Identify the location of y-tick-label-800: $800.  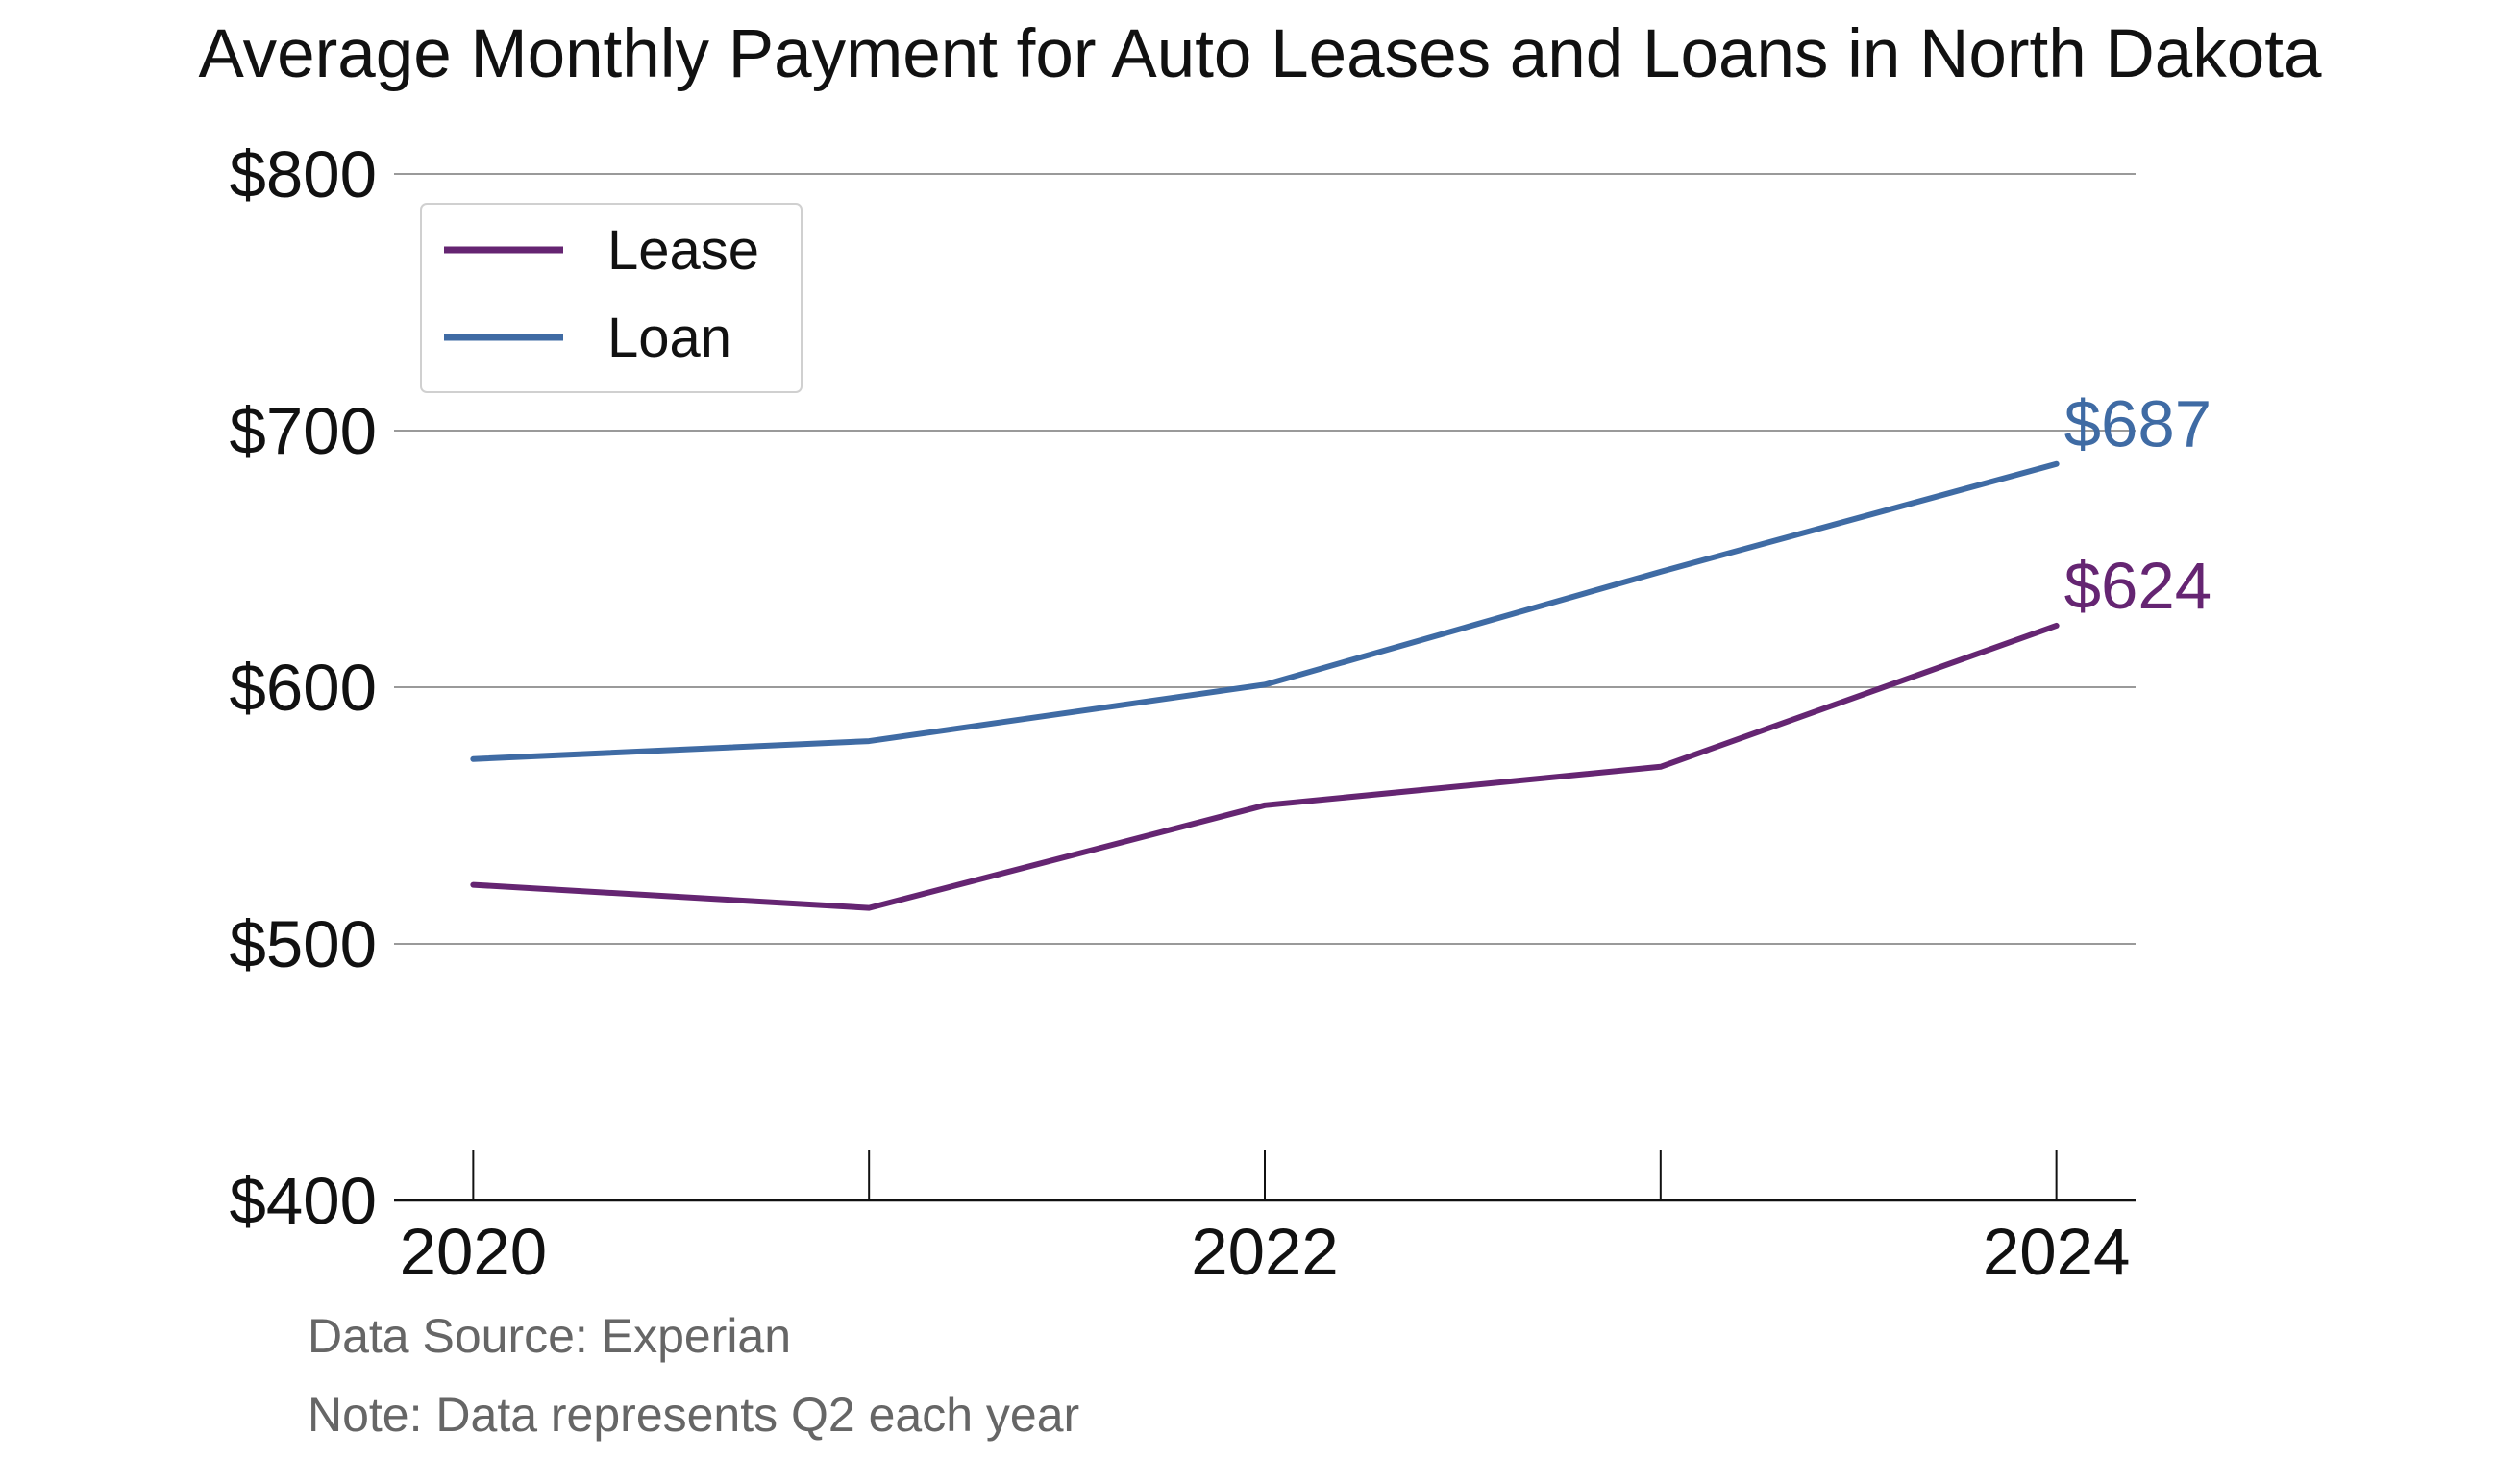
(304, 174).